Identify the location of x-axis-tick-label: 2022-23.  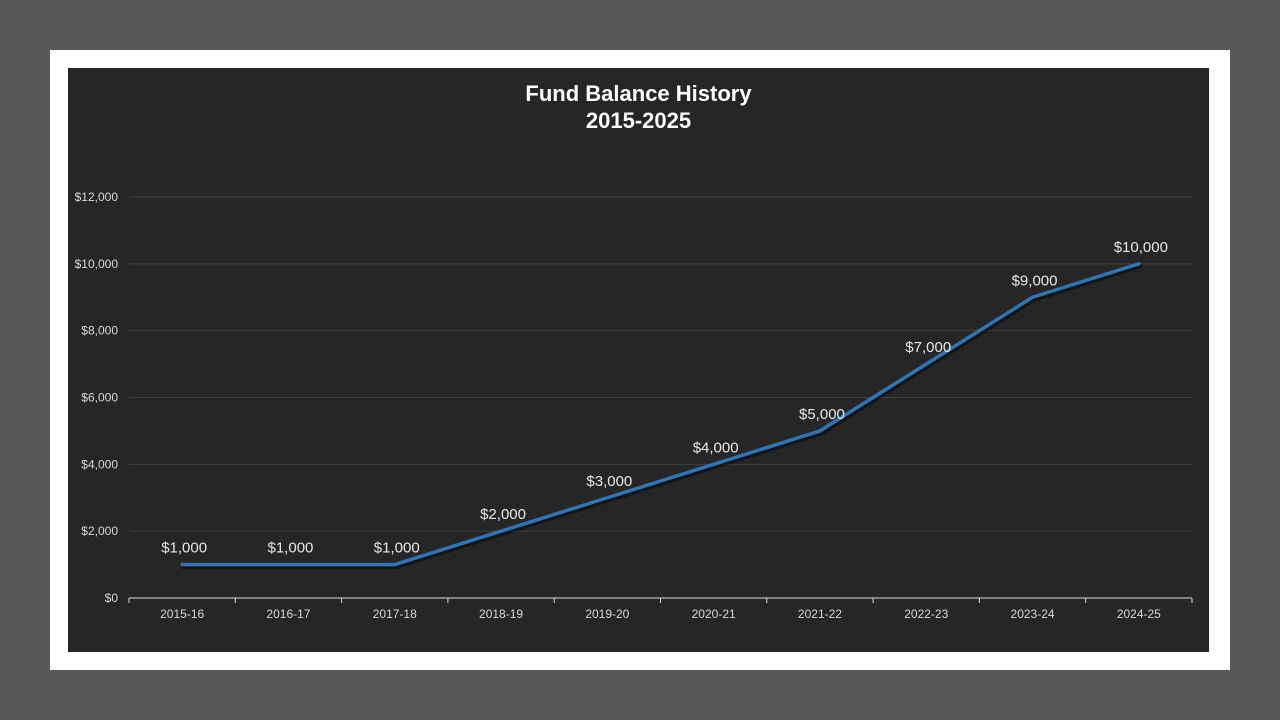
(926, 614).